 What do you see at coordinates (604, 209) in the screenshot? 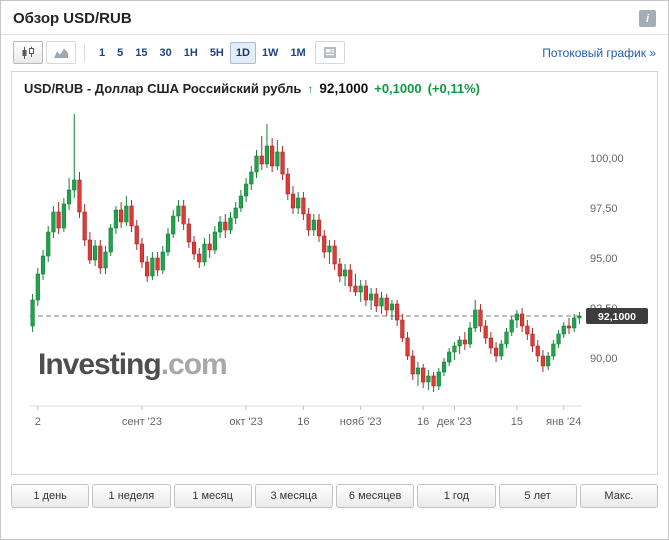
I see `svg-text: 97,50` at bounding box center [604, 209].